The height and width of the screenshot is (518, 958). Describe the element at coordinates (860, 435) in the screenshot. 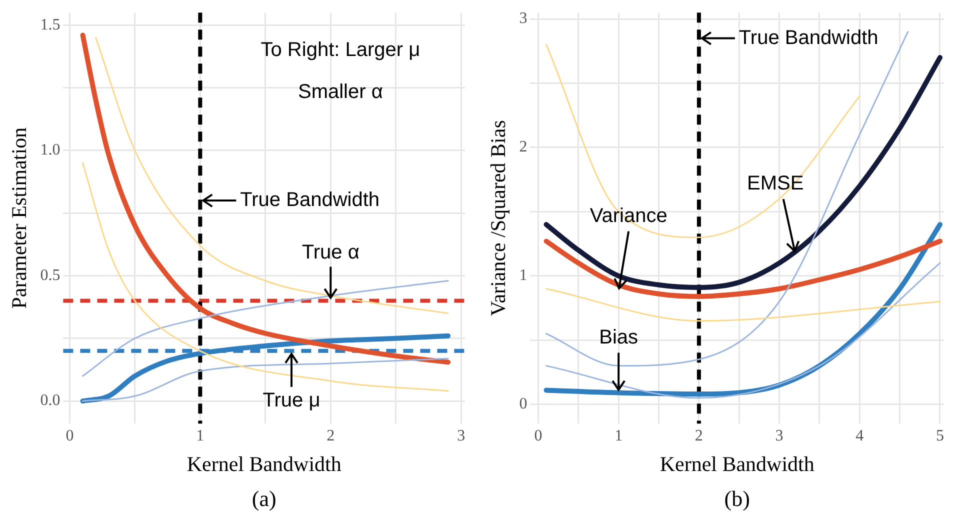

I see `x-tick-label: 4` at that location.